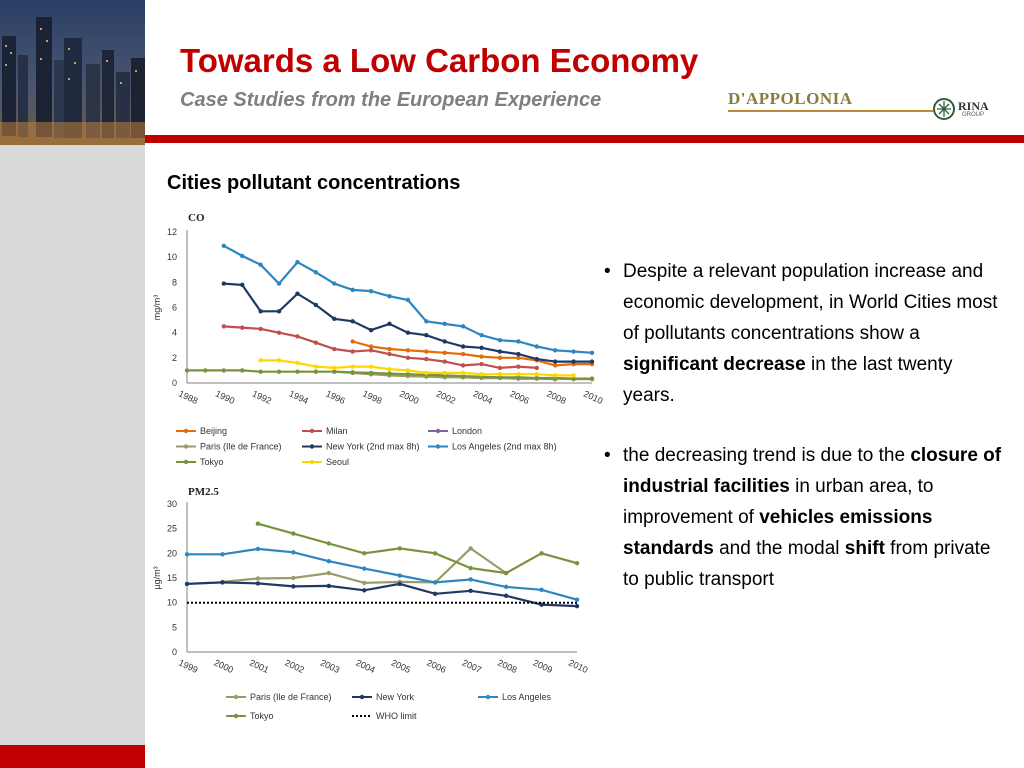 The image size is (1024, 768). Describe the element at coordinates (225, 398) in the screenshot. I see `x-tick-label: 1990` at that location.